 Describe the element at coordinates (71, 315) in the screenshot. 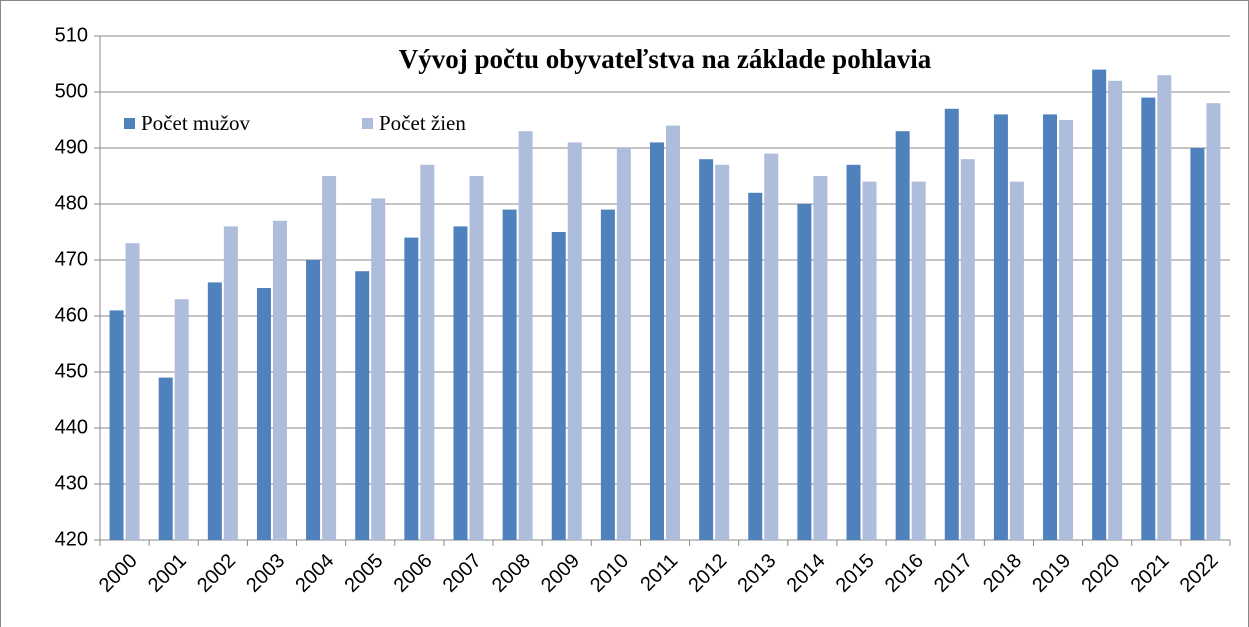

I see `y-tick-label: 460` at that location.